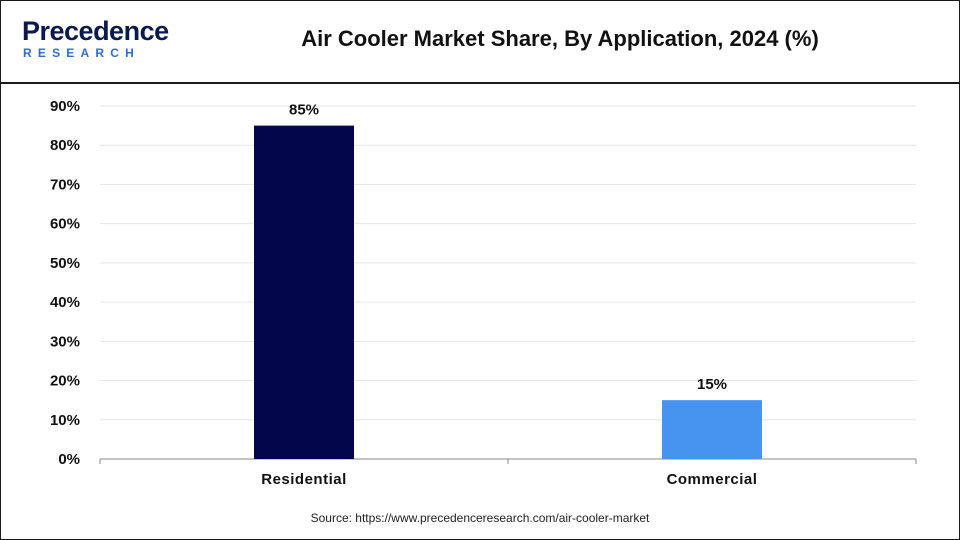 The image size is (960, 540). Describe the element at coordinates (712, 384) in the screenshot. I see `data-label: 15%` at that location.